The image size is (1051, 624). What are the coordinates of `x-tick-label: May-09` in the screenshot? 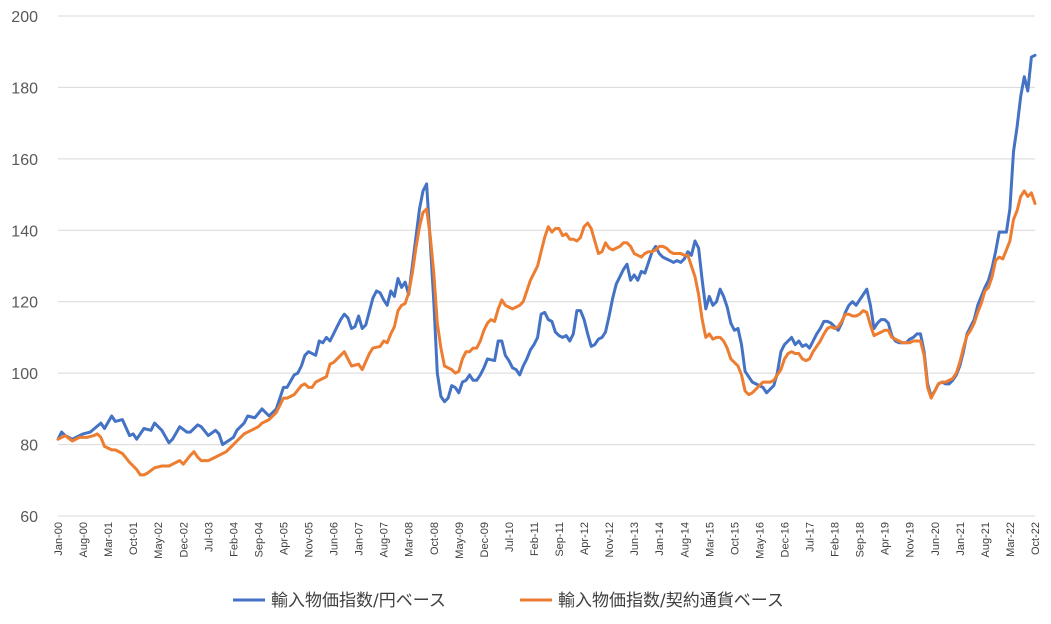 It's located at (460, 540).